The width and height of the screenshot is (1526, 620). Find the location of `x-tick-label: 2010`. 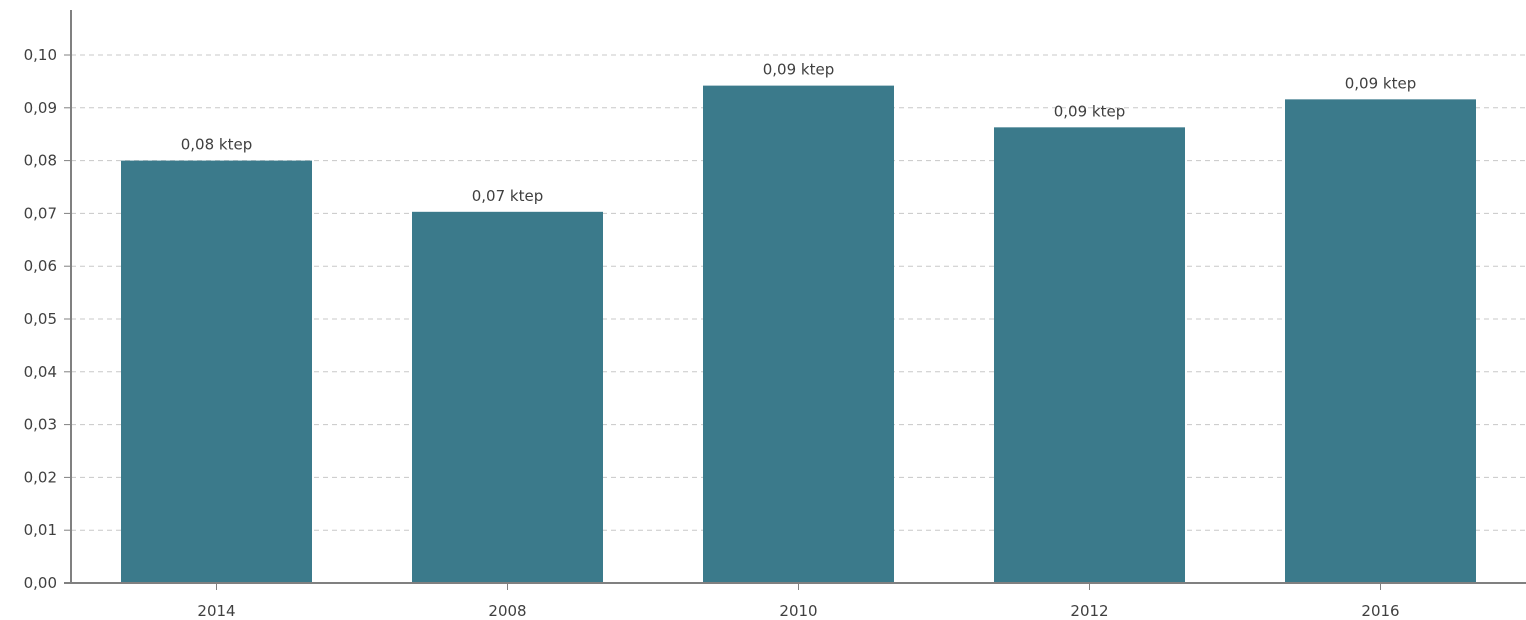

x-tick-label: 2010 is located at coordinates (798, 611).